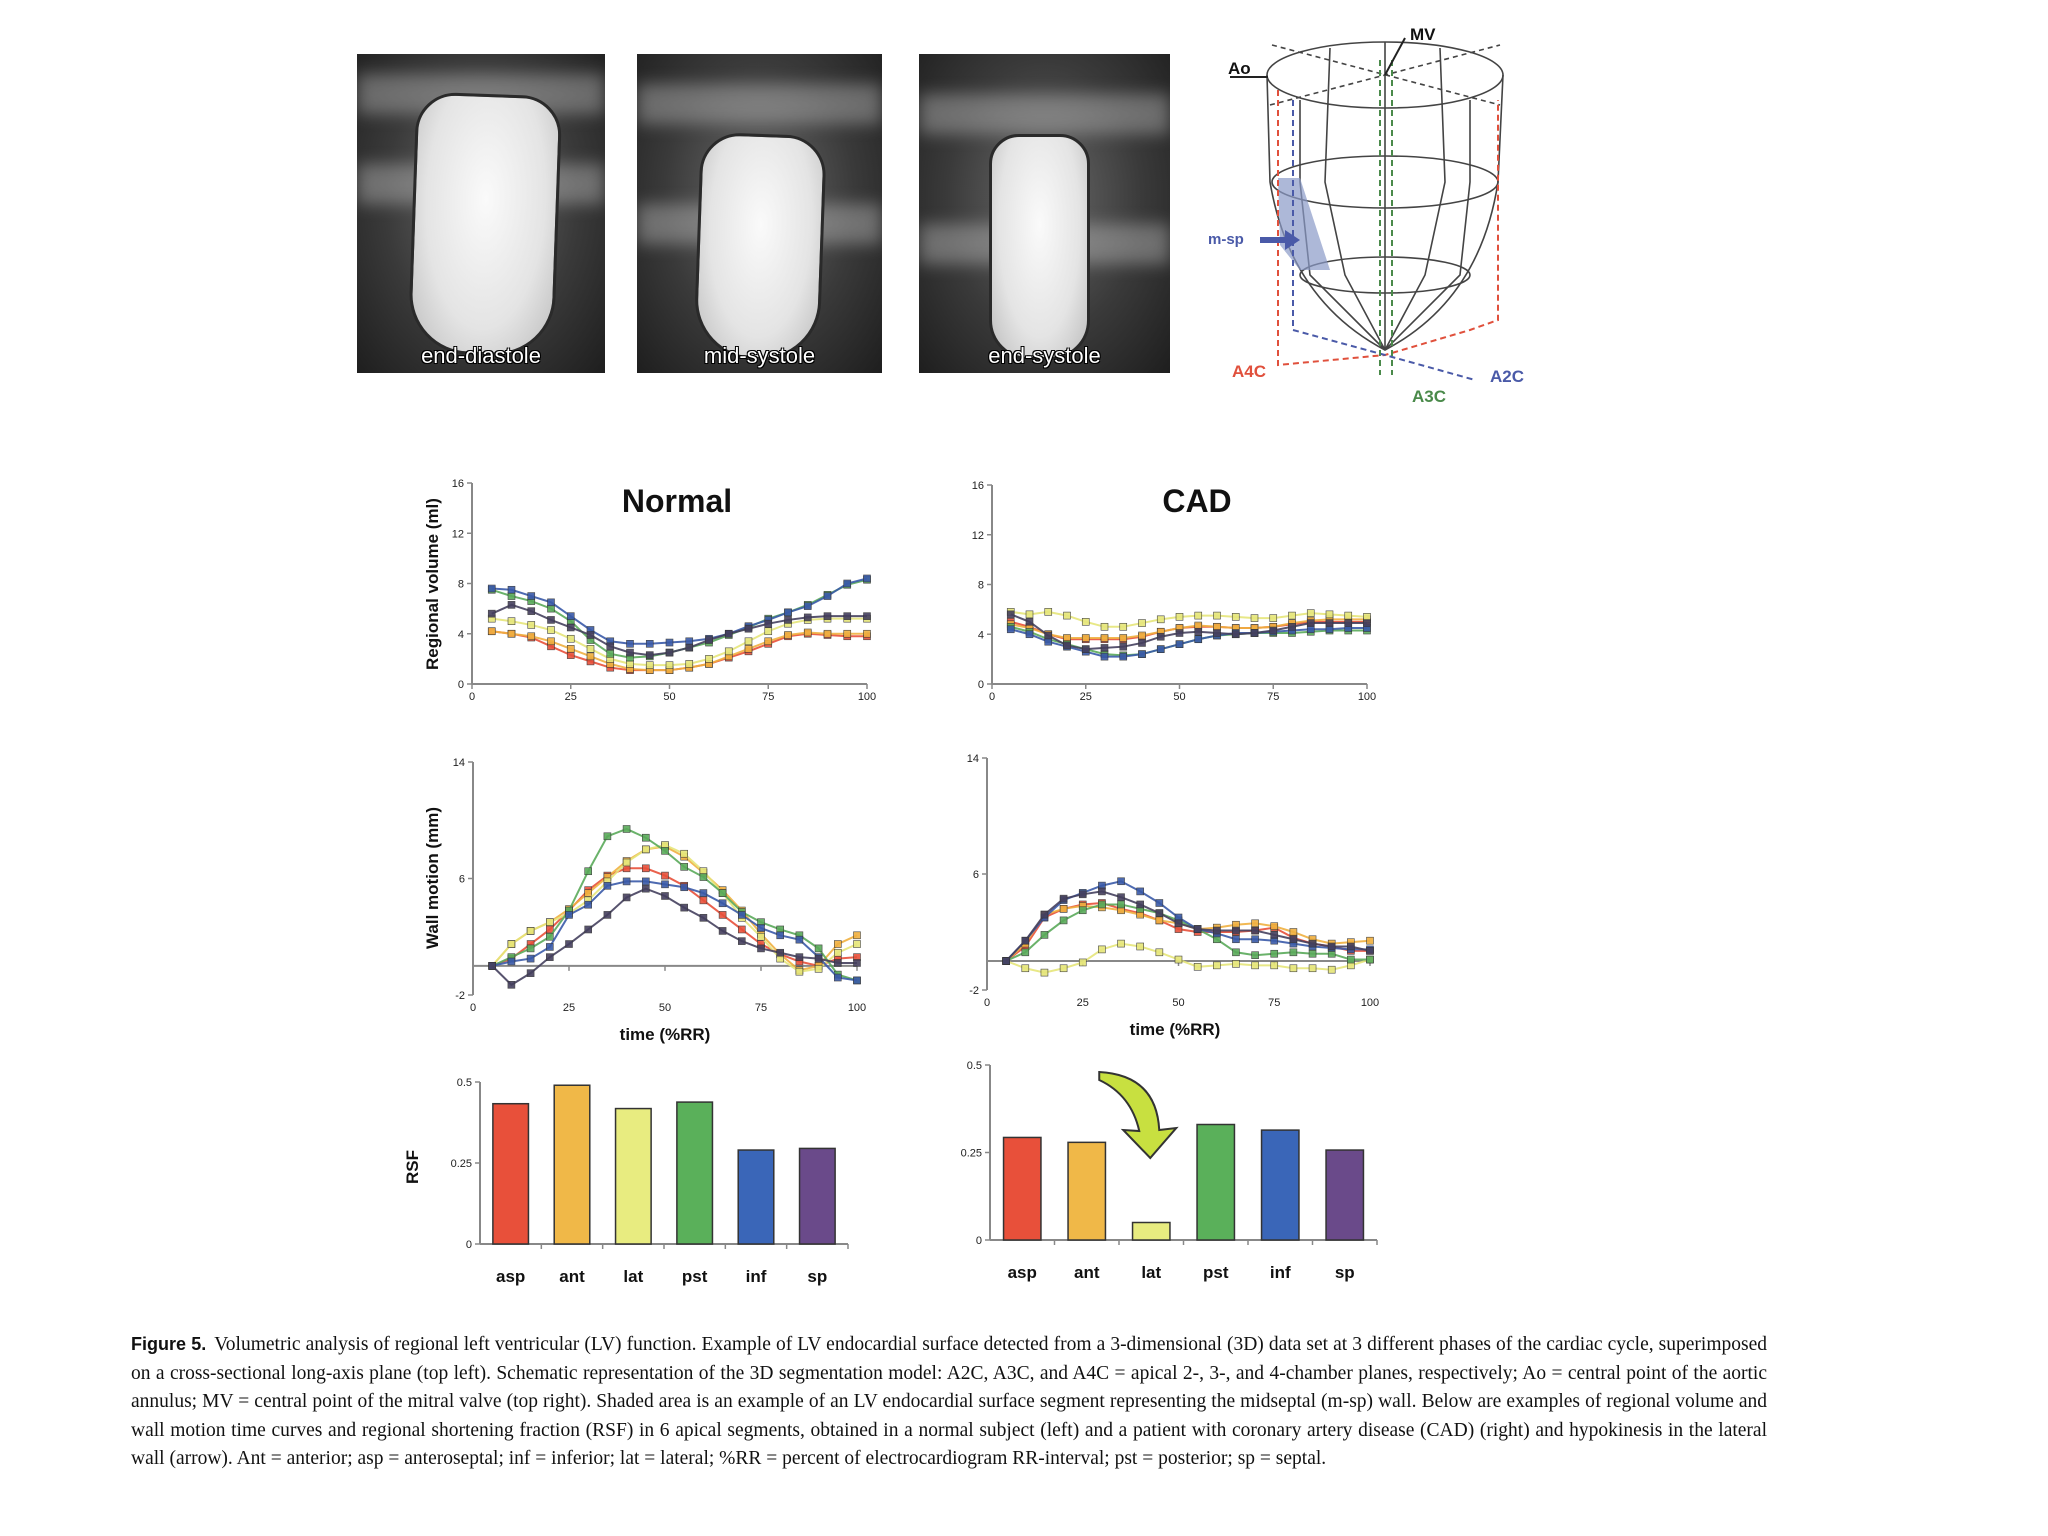  Describe the element at coordinates (460, 996) in the screenshot. I see `y-tick-label: -2` at that location.